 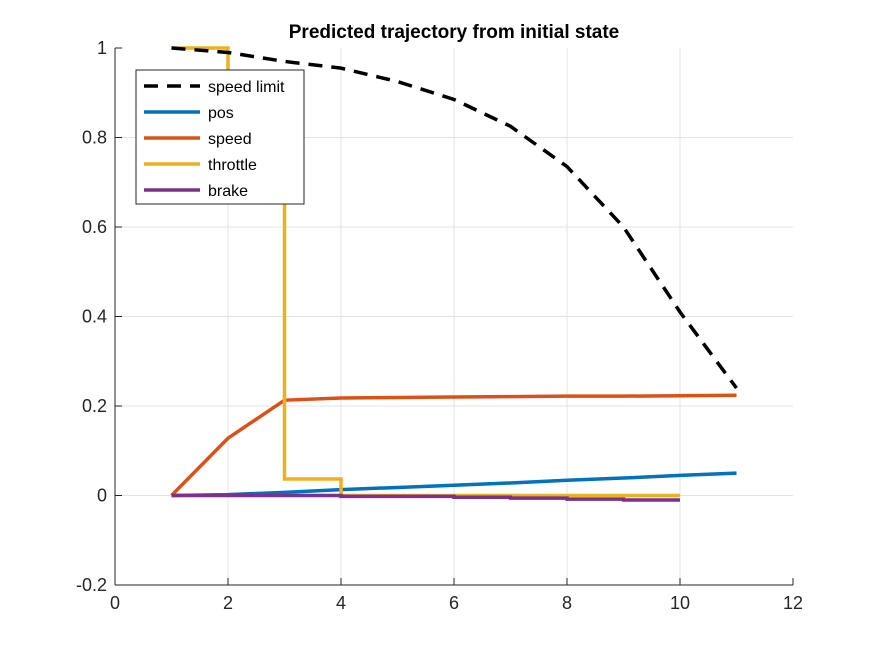 I want to click on x-tick-label: 10, so click(x=680, y=603).